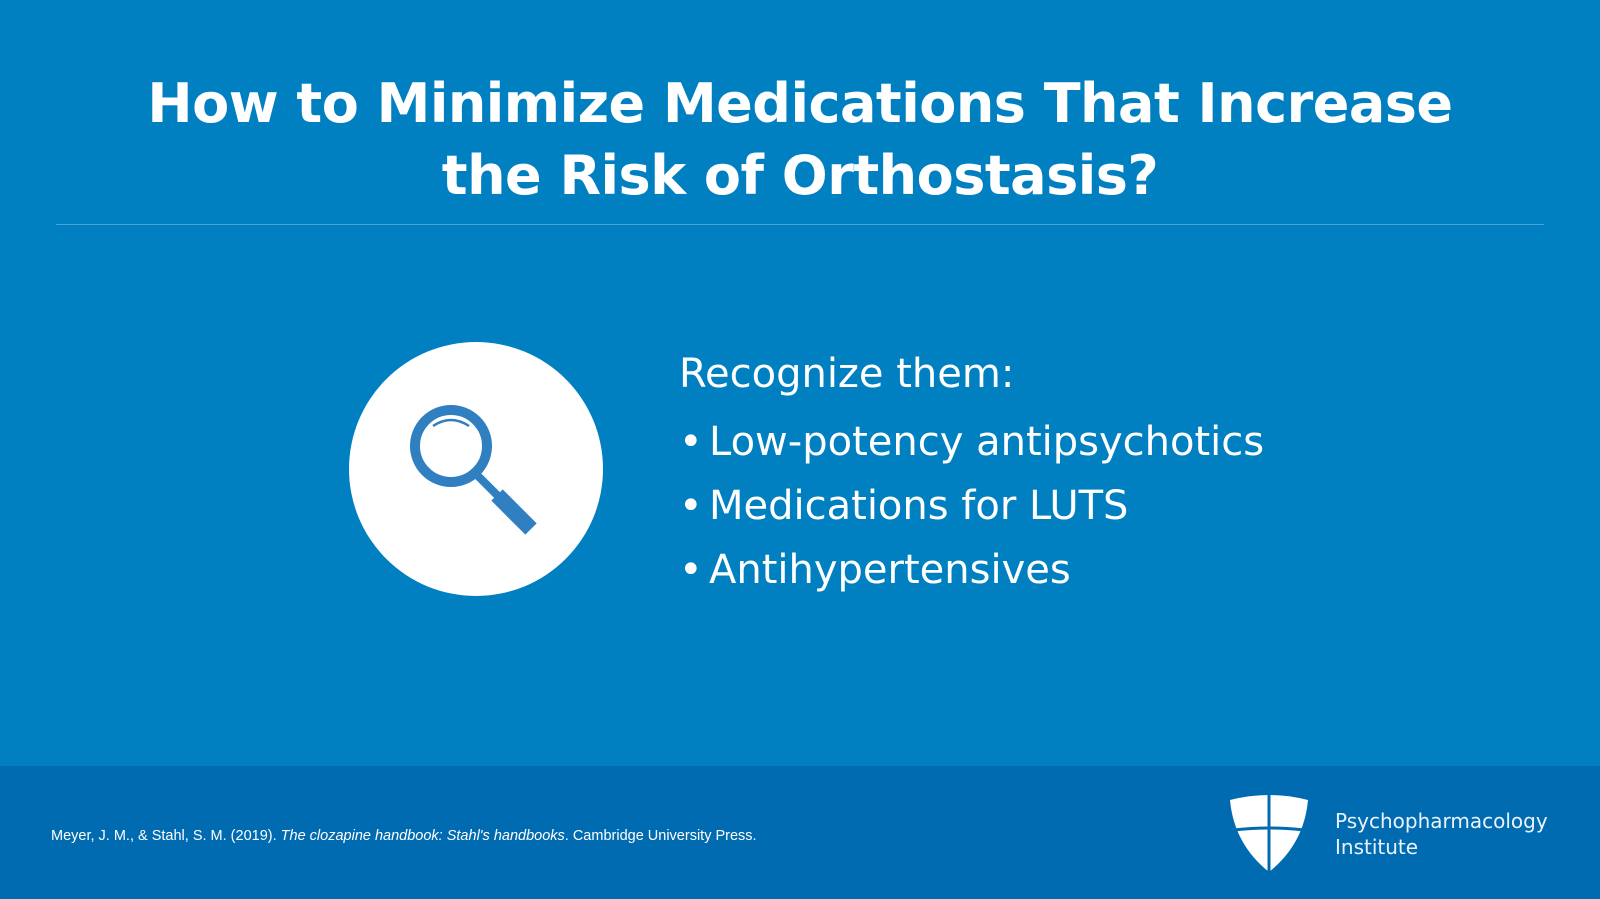 The image size is (1600, 899). Describe the element at coordinates (919, 506) in the screenshot. I see `list-item-text: Medications for LUTS` at that location.